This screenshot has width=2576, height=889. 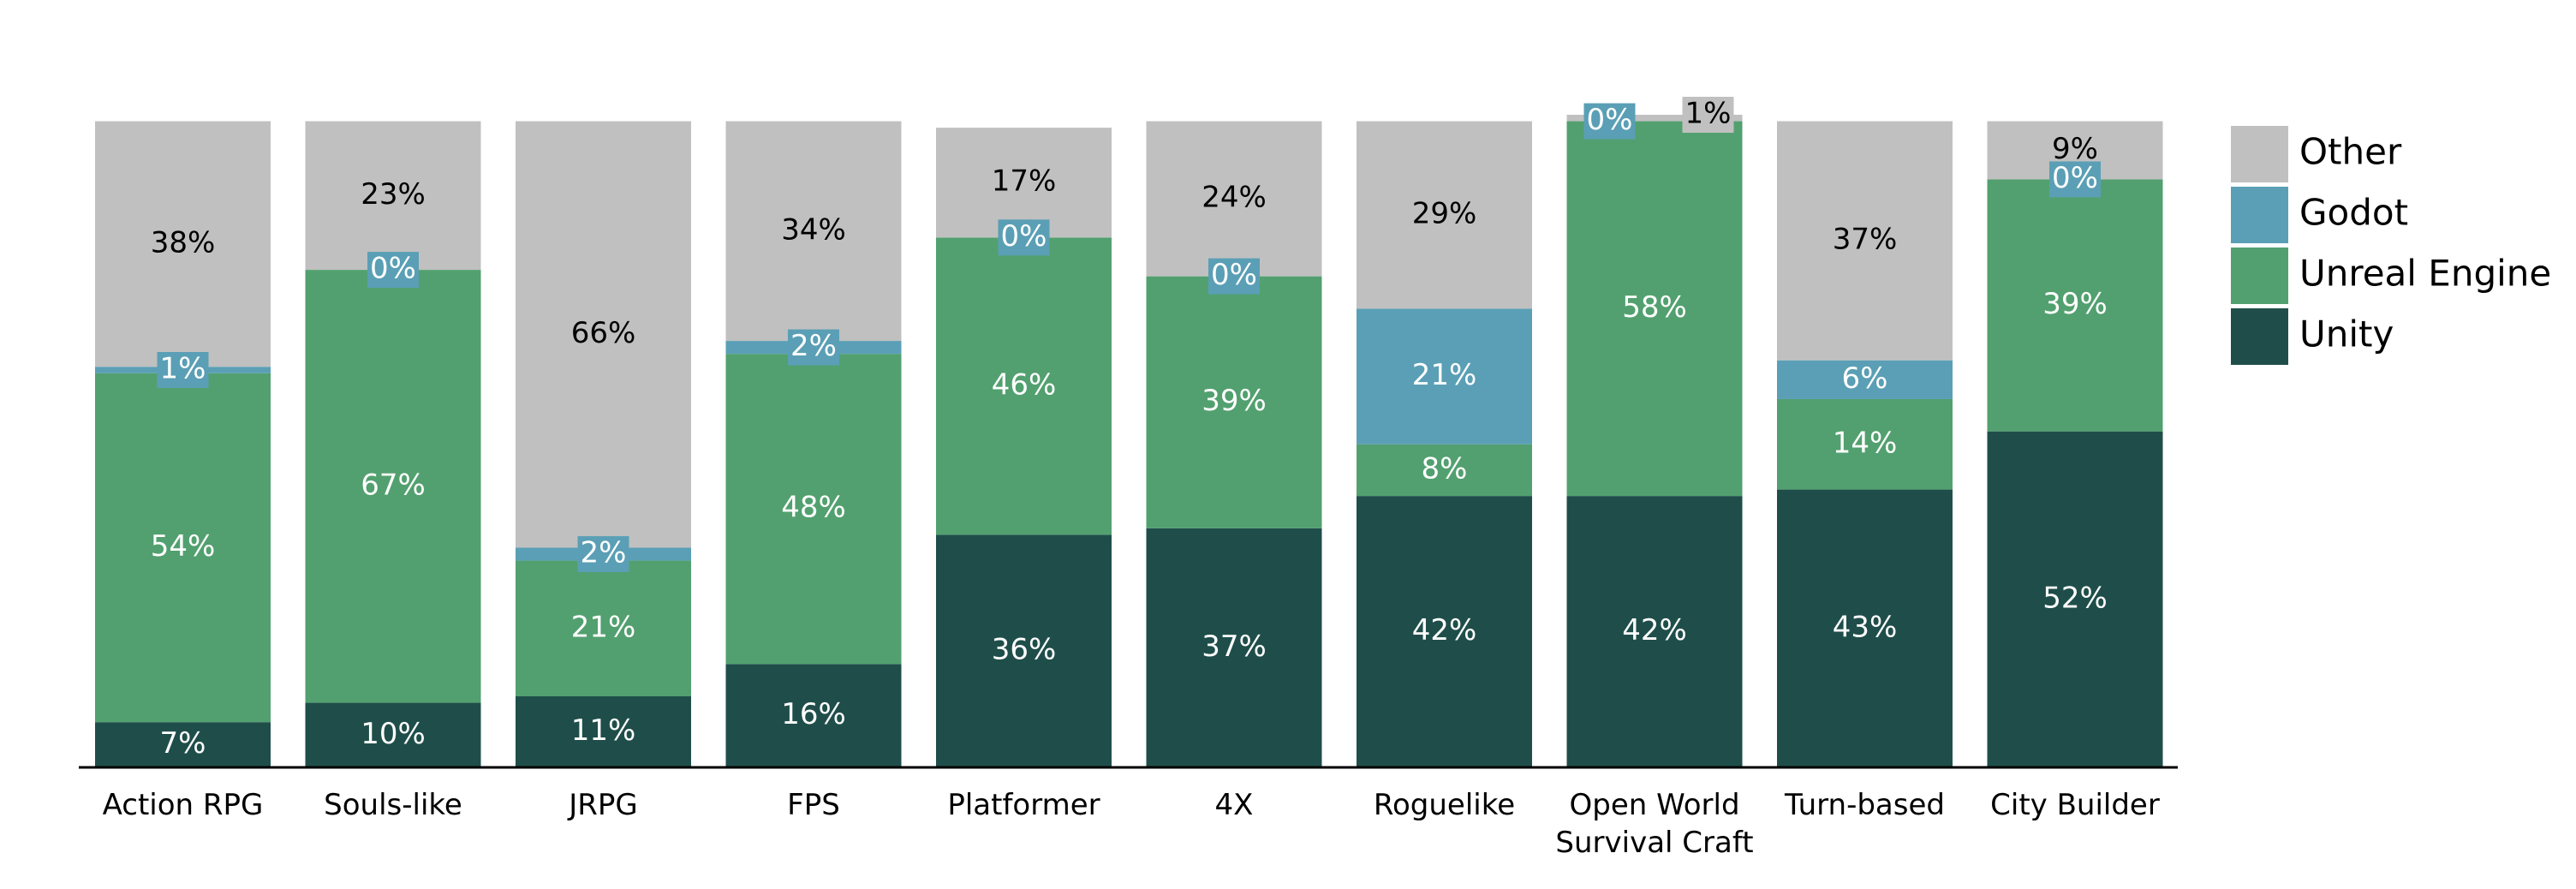 I want to click on data-label: 17%, so click(x=1024, y=182).